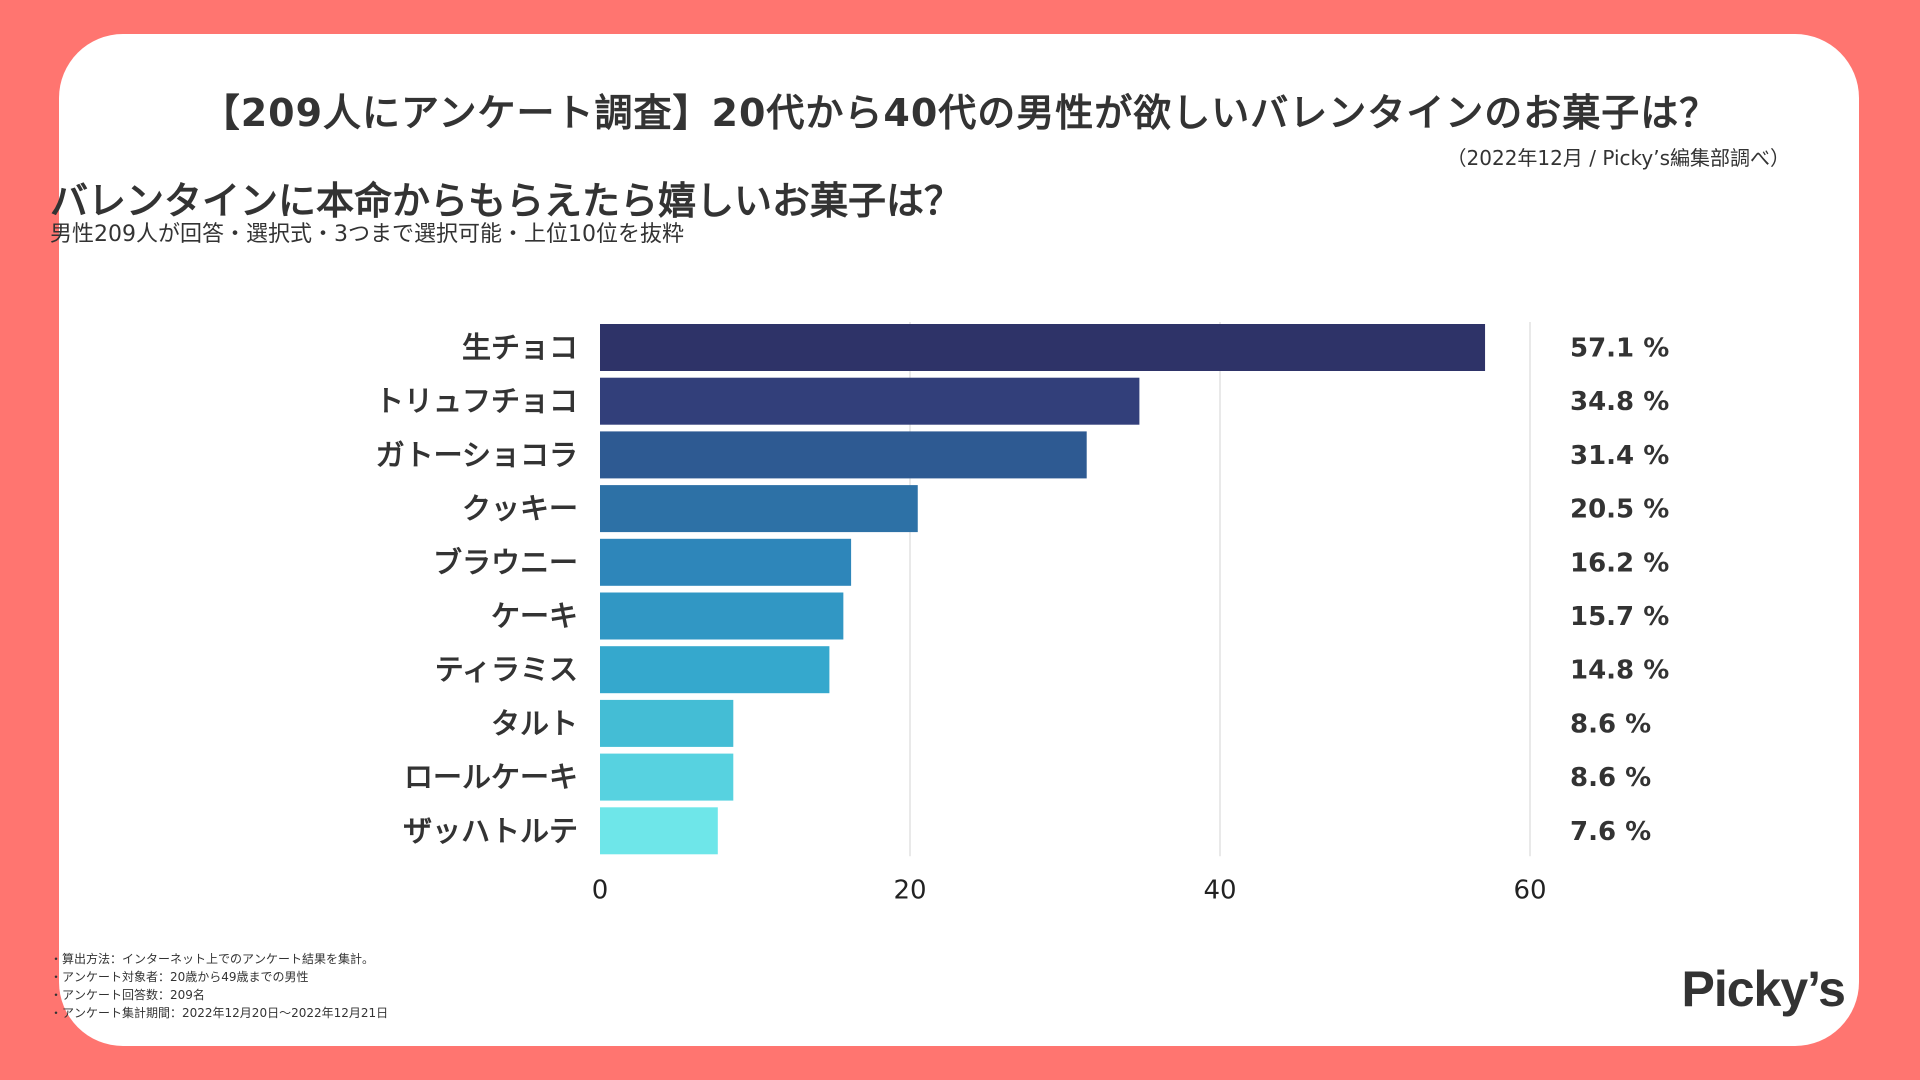 This screenshot has width=1920, height=1080. I want to click on chart-title: バレンタインに本命からもらえたら嬉しいお菓子は？, so click(506, 201).